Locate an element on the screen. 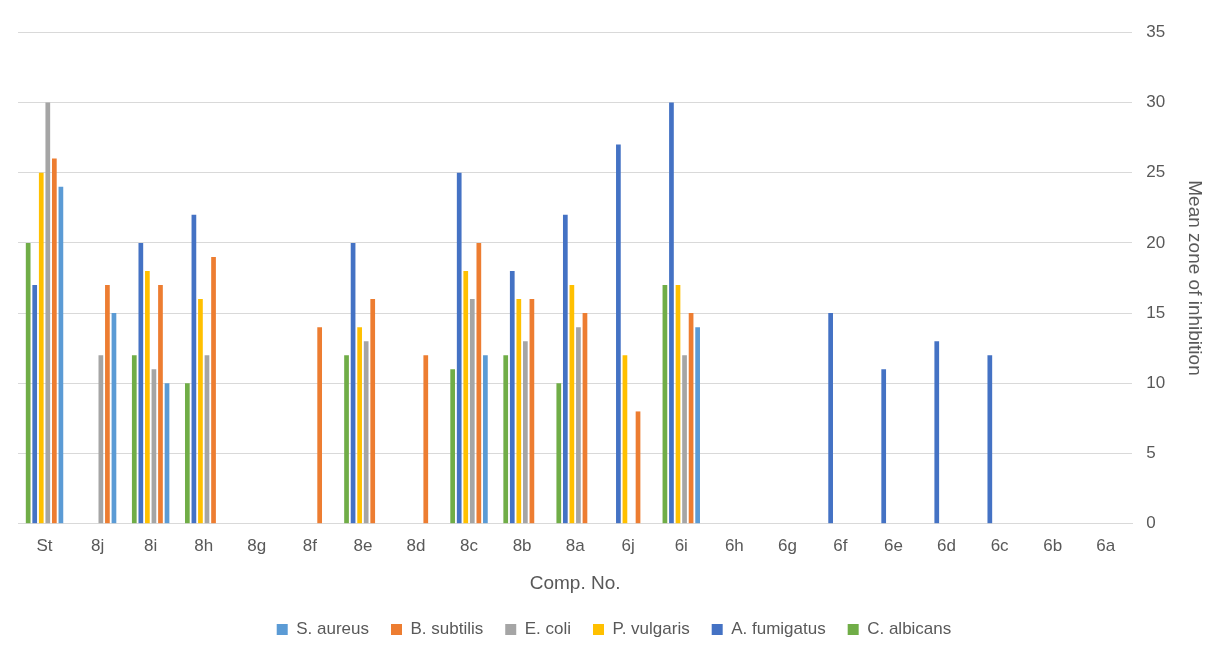  y-tick-label: 20 is located at coordinates (1156, 242).